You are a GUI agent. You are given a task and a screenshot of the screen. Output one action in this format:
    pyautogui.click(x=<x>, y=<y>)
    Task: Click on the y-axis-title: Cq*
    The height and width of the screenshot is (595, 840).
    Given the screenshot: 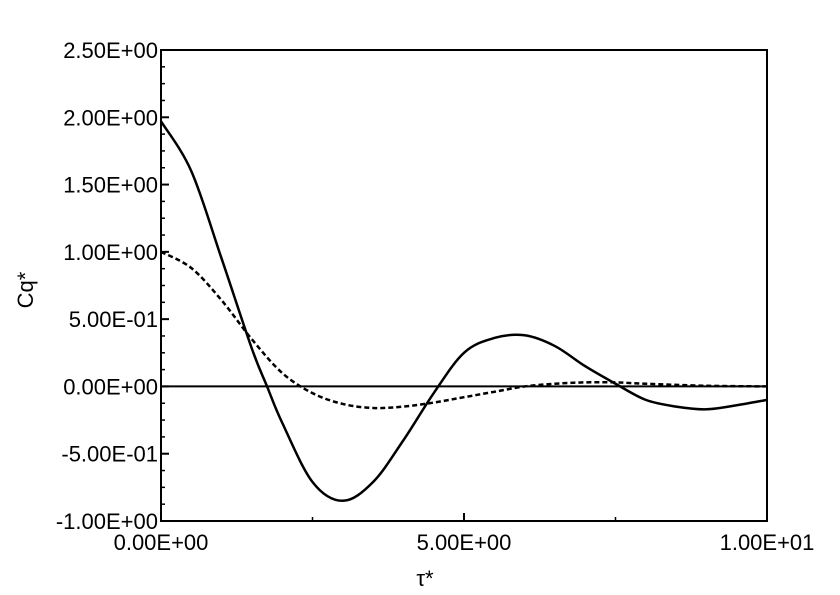 What is the action you would take?
    pyautogui.click(x=25, y=289)
    